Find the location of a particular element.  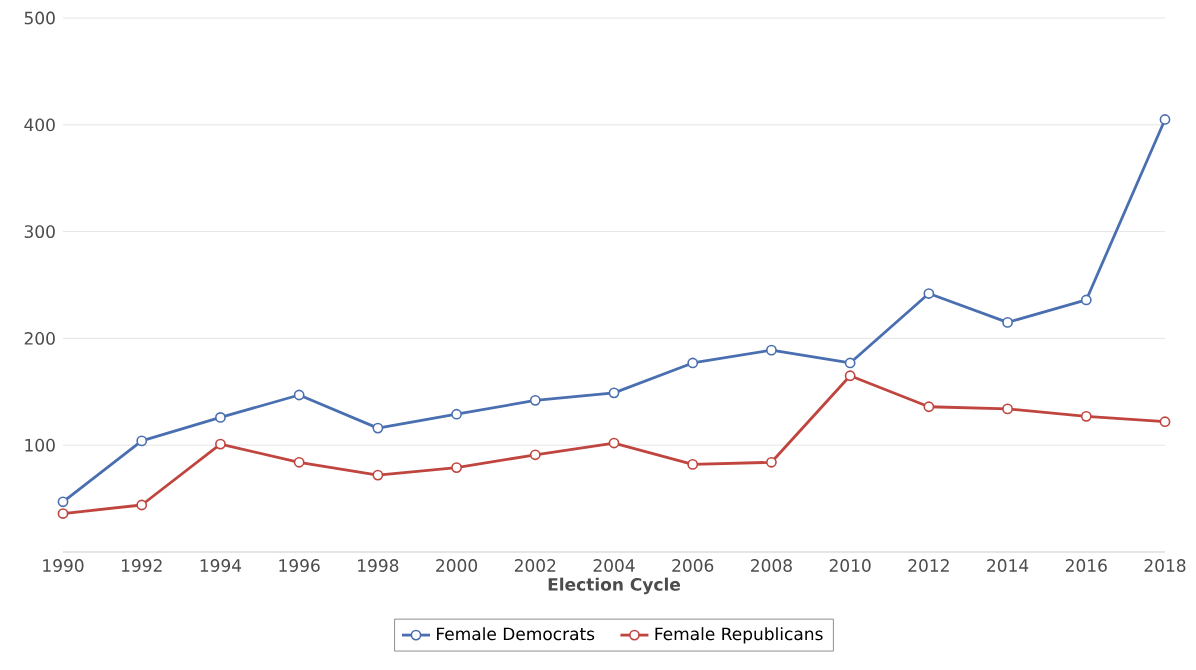

x-tick-label: 1996 is located at coordinates (299, 565).